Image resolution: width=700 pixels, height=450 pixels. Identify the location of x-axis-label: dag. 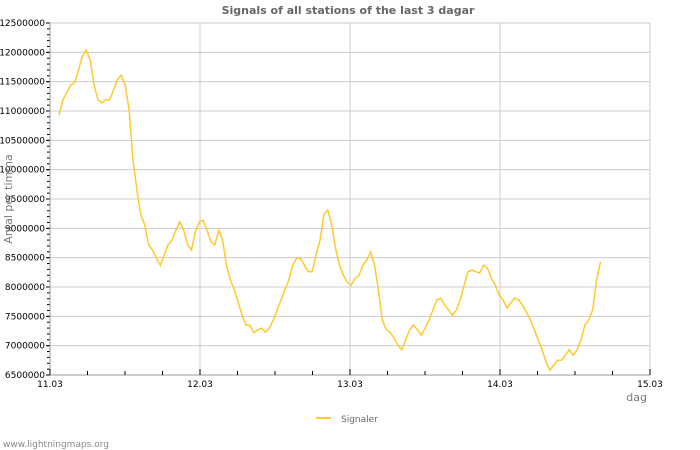
(636, 397).